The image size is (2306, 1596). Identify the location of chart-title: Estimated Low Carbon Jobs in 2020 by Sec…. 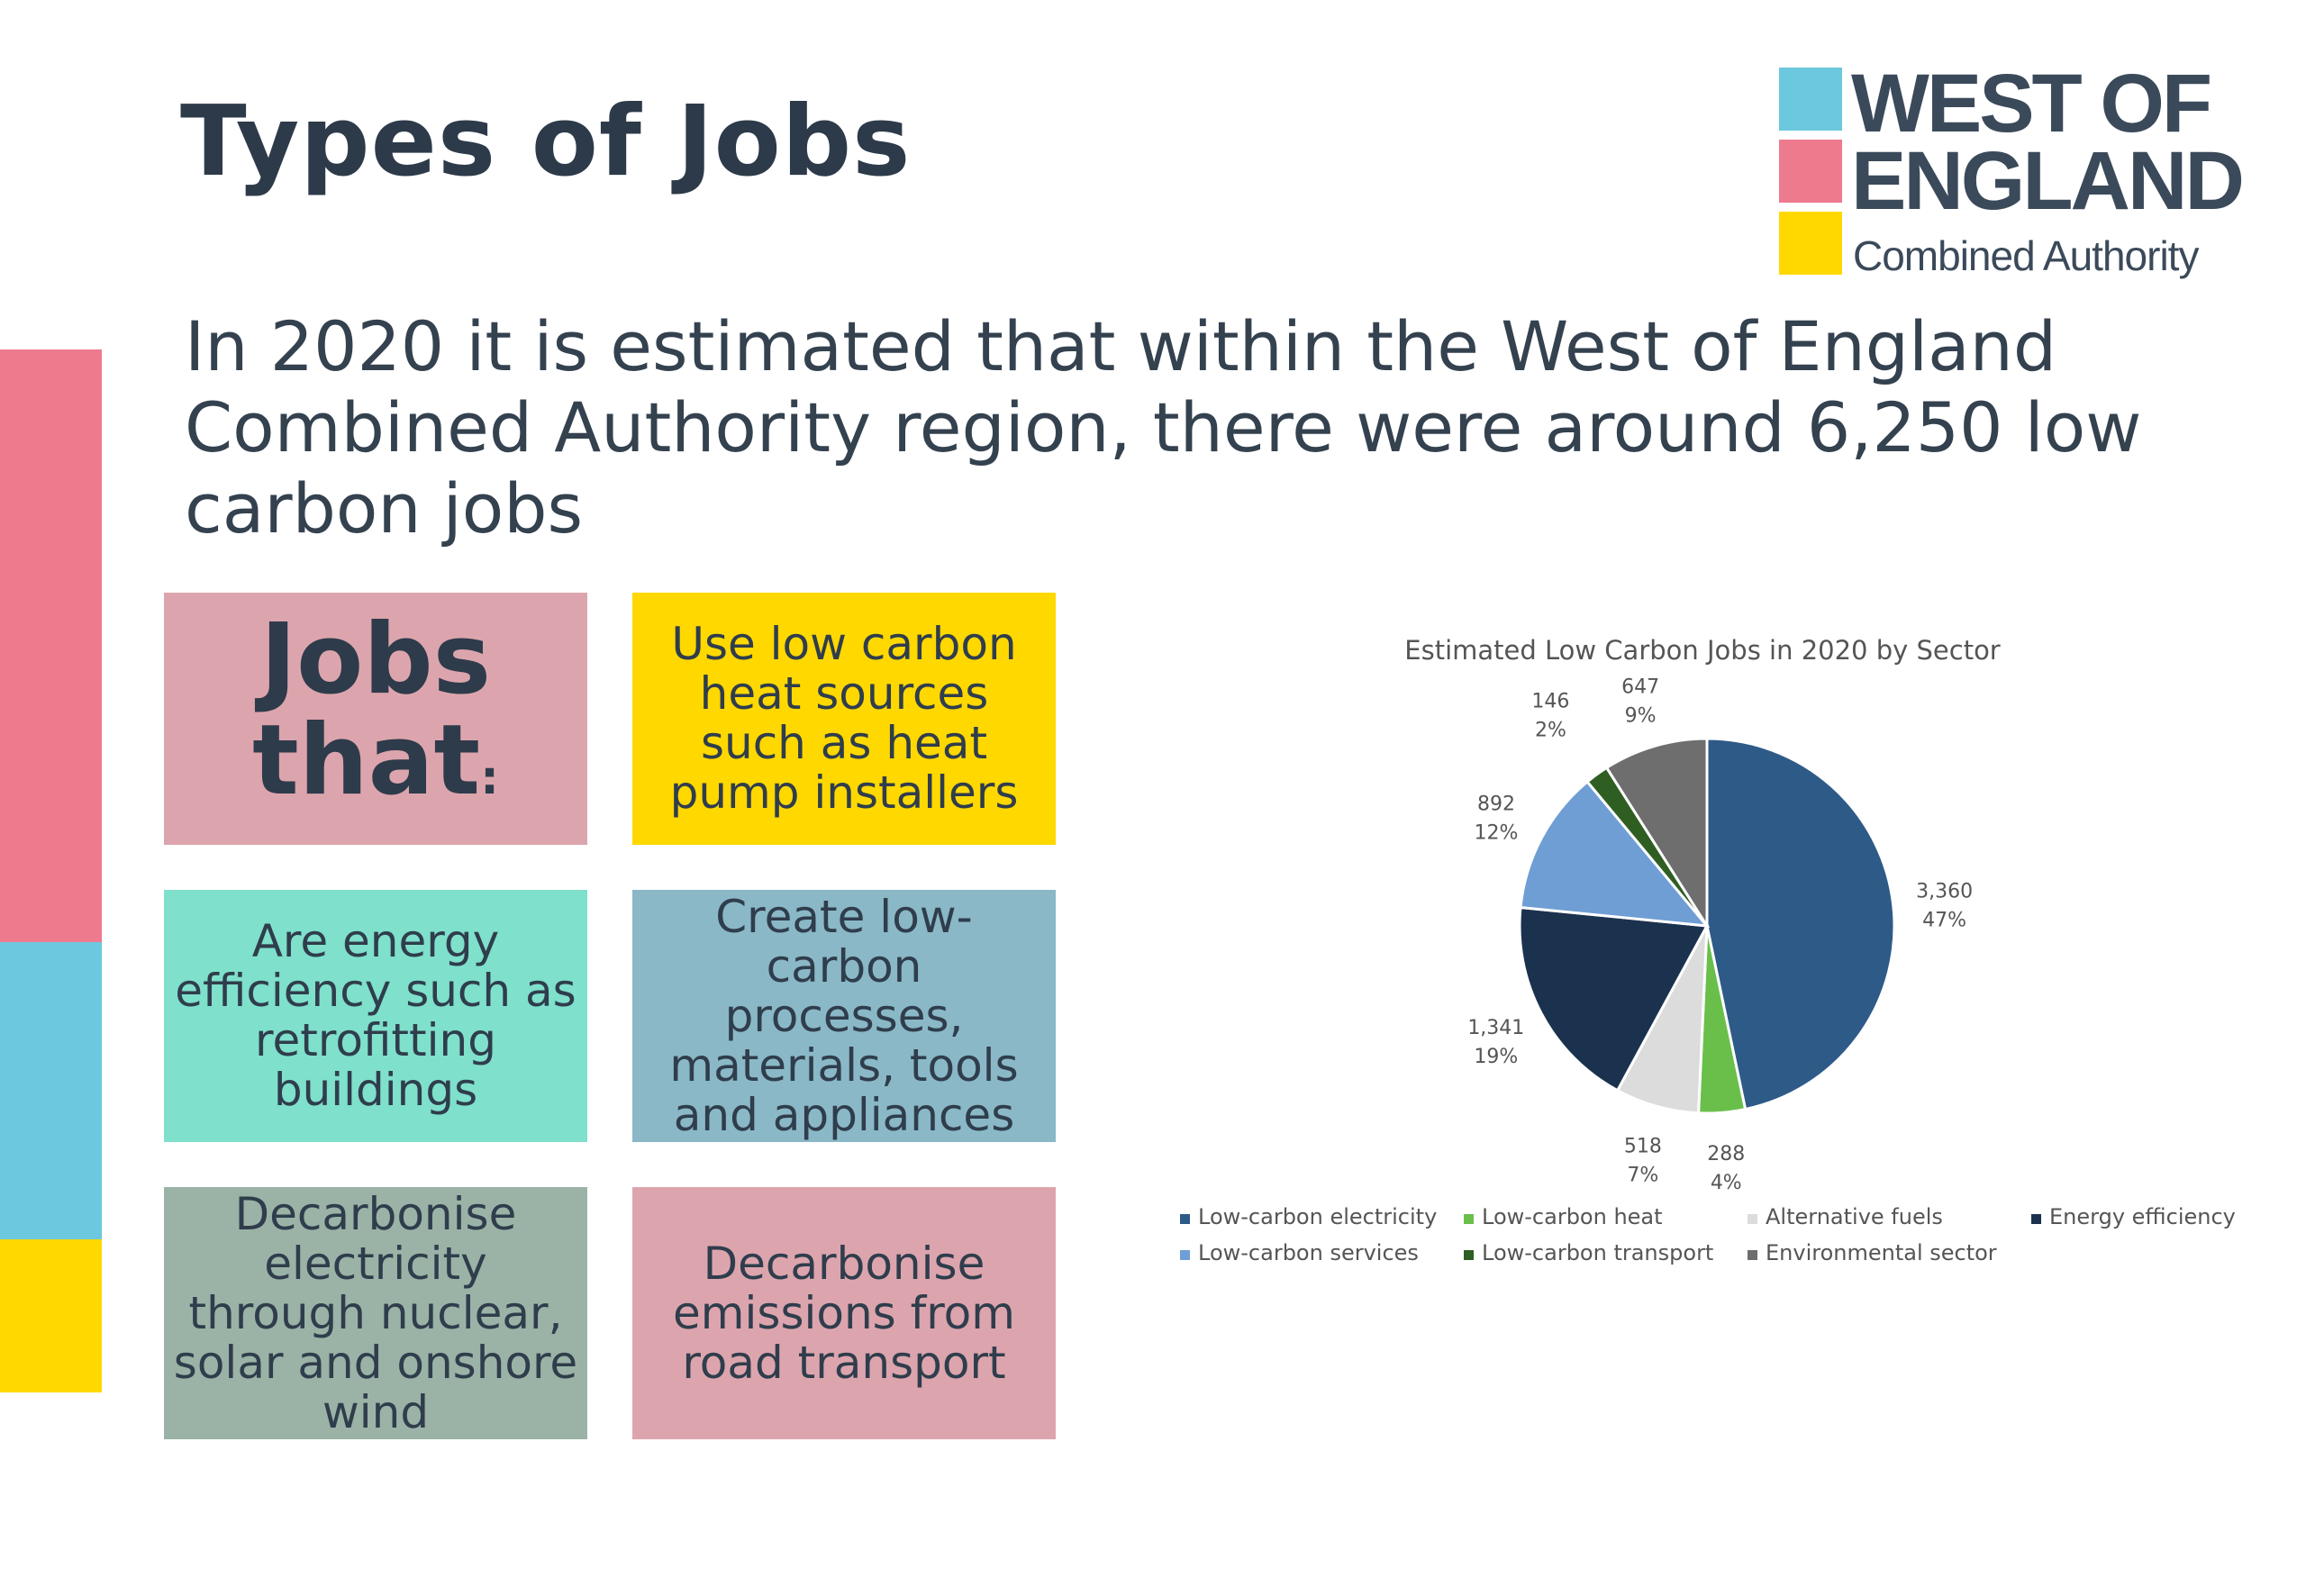
(1702, 650).